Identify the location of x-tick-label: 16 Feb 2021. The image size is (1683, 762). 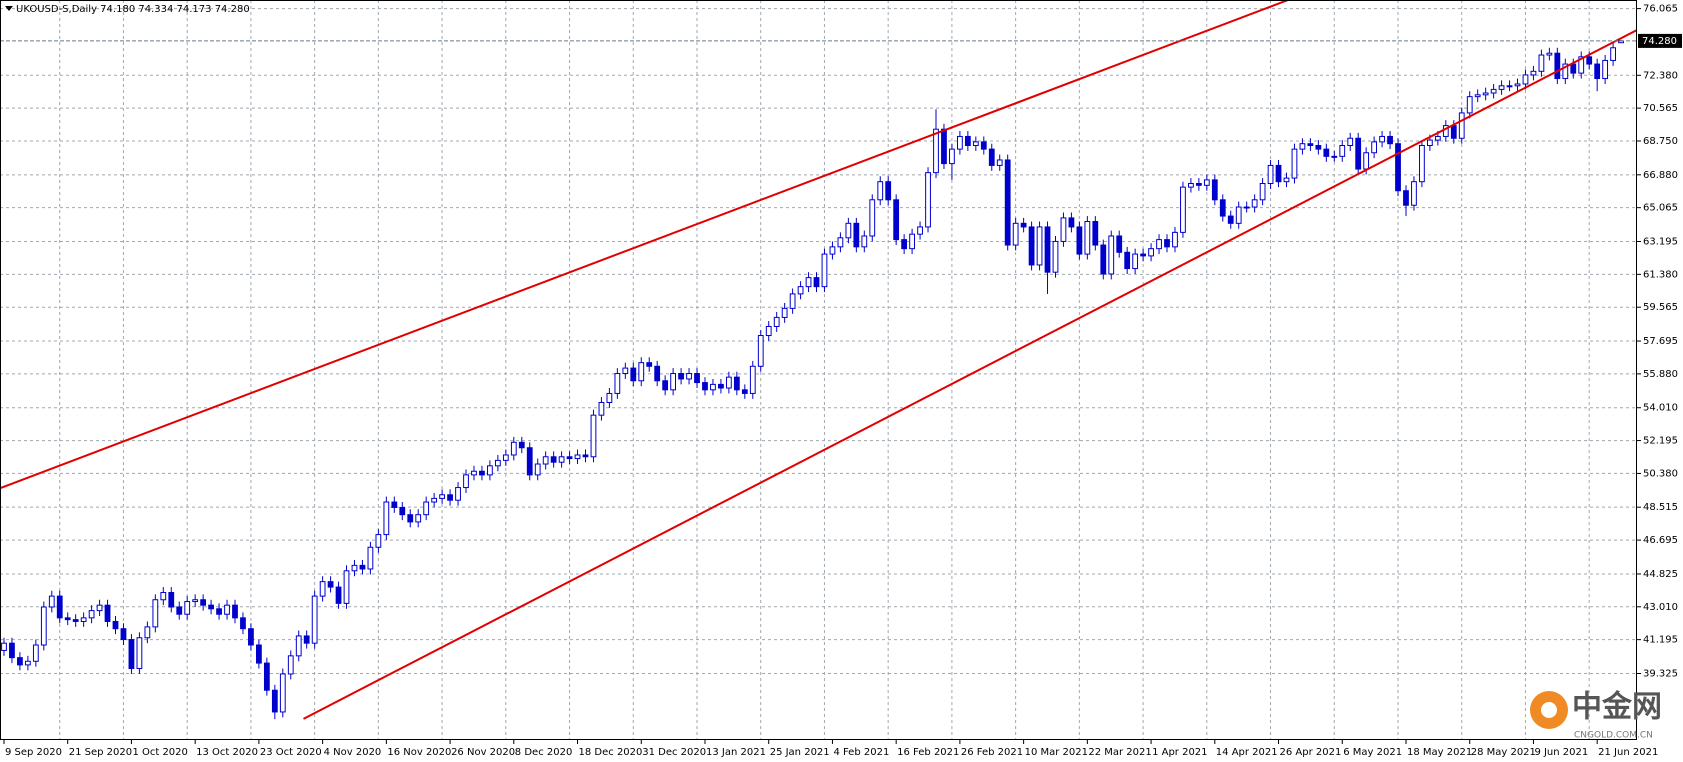
(928, 752).